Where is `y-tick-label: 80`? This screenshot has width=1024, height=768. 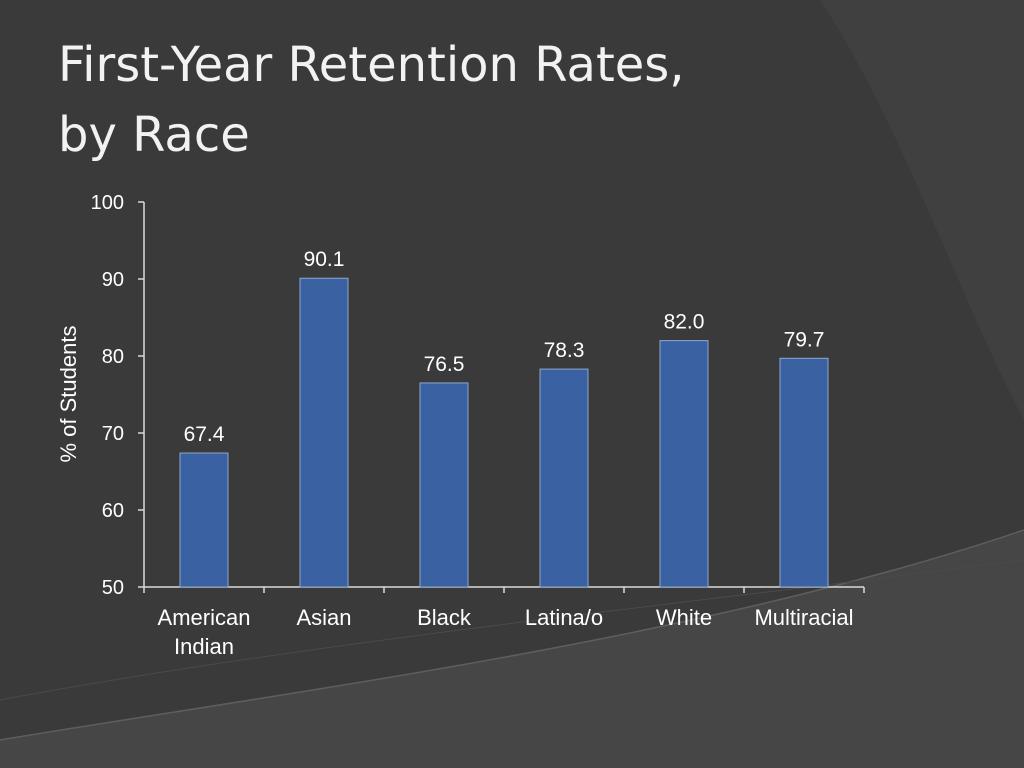 y-tick-label: 80 is located at coordinates (113, 357).